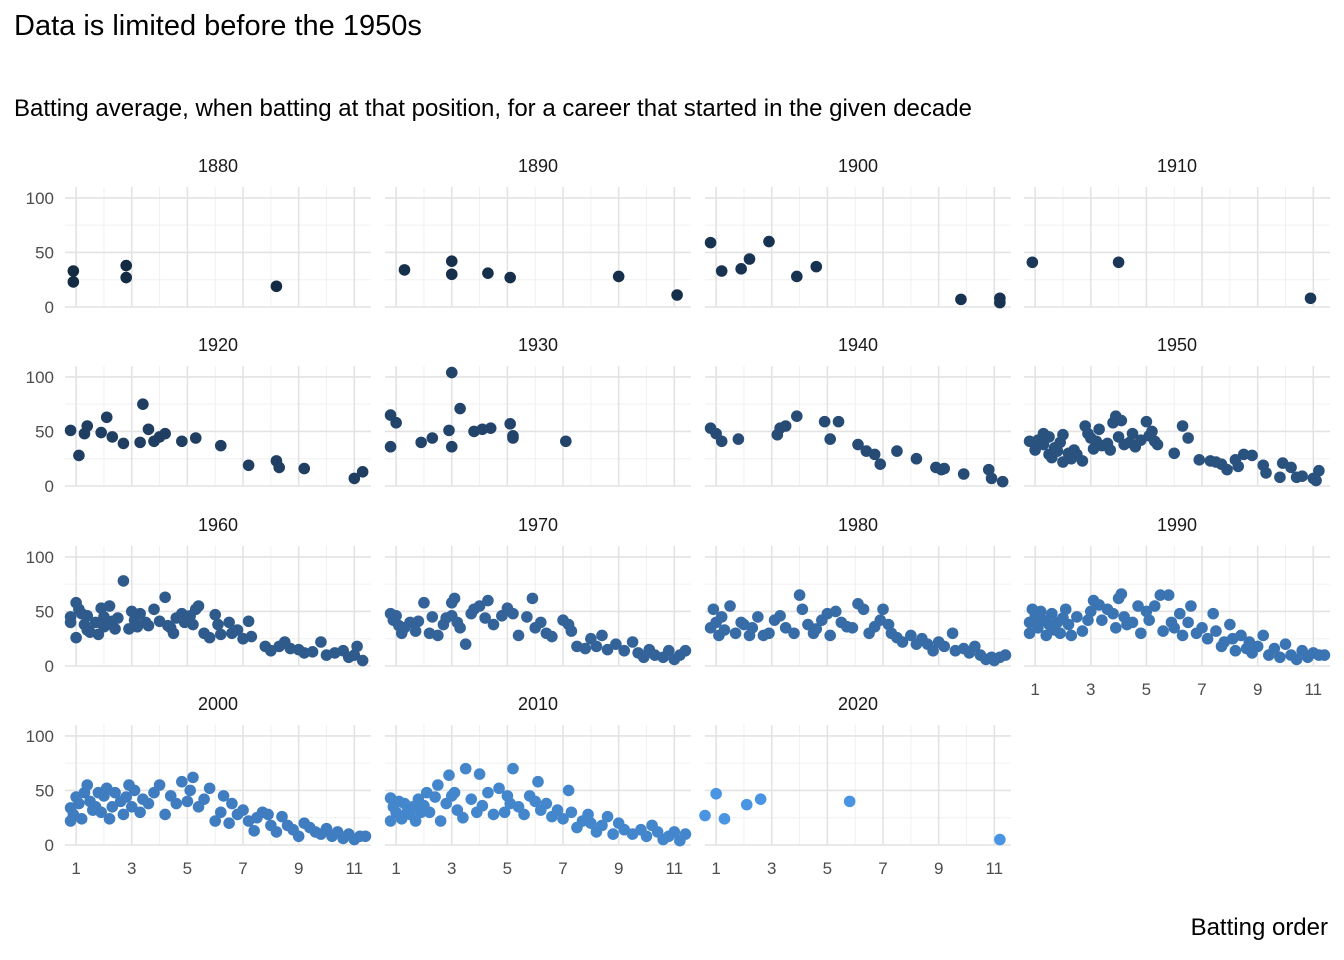  What do you see at coordinates (49, 486) in the screenshot?
I see `y-tick-label: 0` at bounding box center [49, 486].